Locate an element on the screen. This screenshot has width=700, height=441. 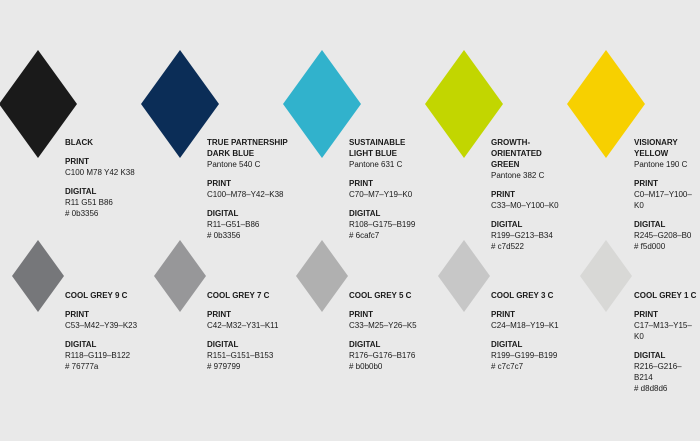
colour-name: ORIENTATED is located at coordinates (516, 153).